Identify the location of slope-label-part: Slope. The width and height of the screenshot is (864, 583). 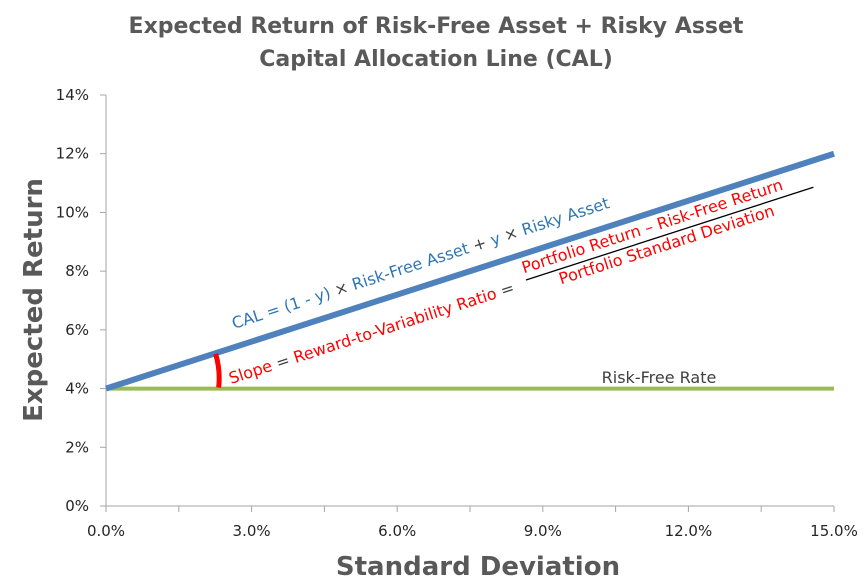
(250, 372).